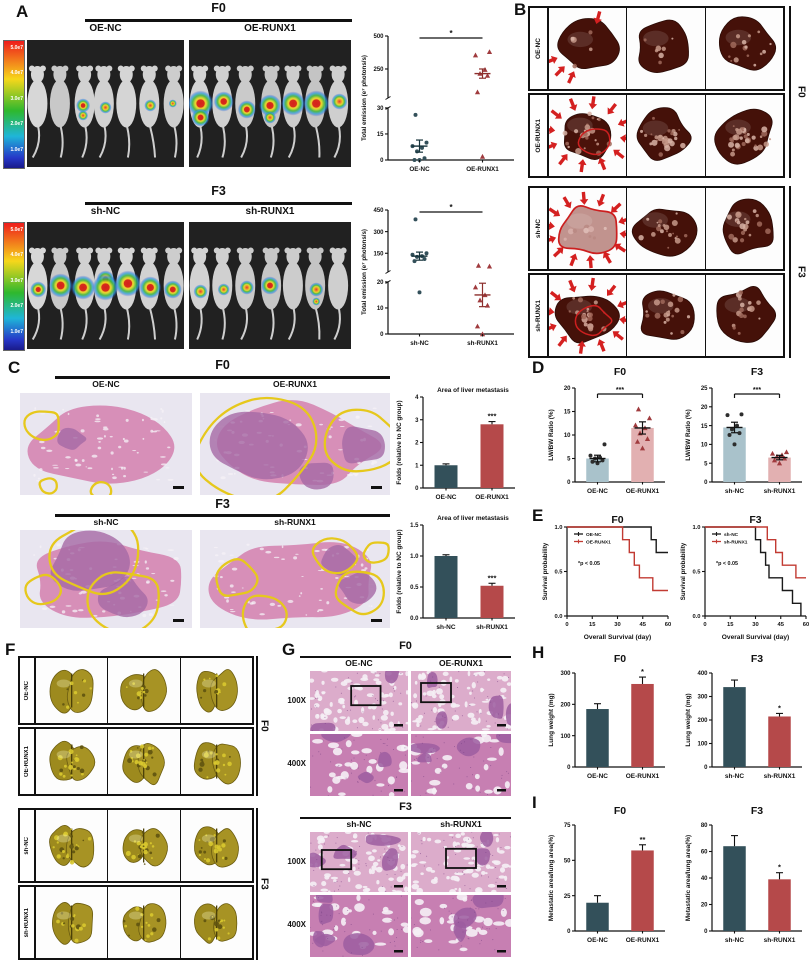  What do you see at coordinates (534, 802) in the screenshot?
I see `panel-i-label: I` at bounding box center [534, 802].